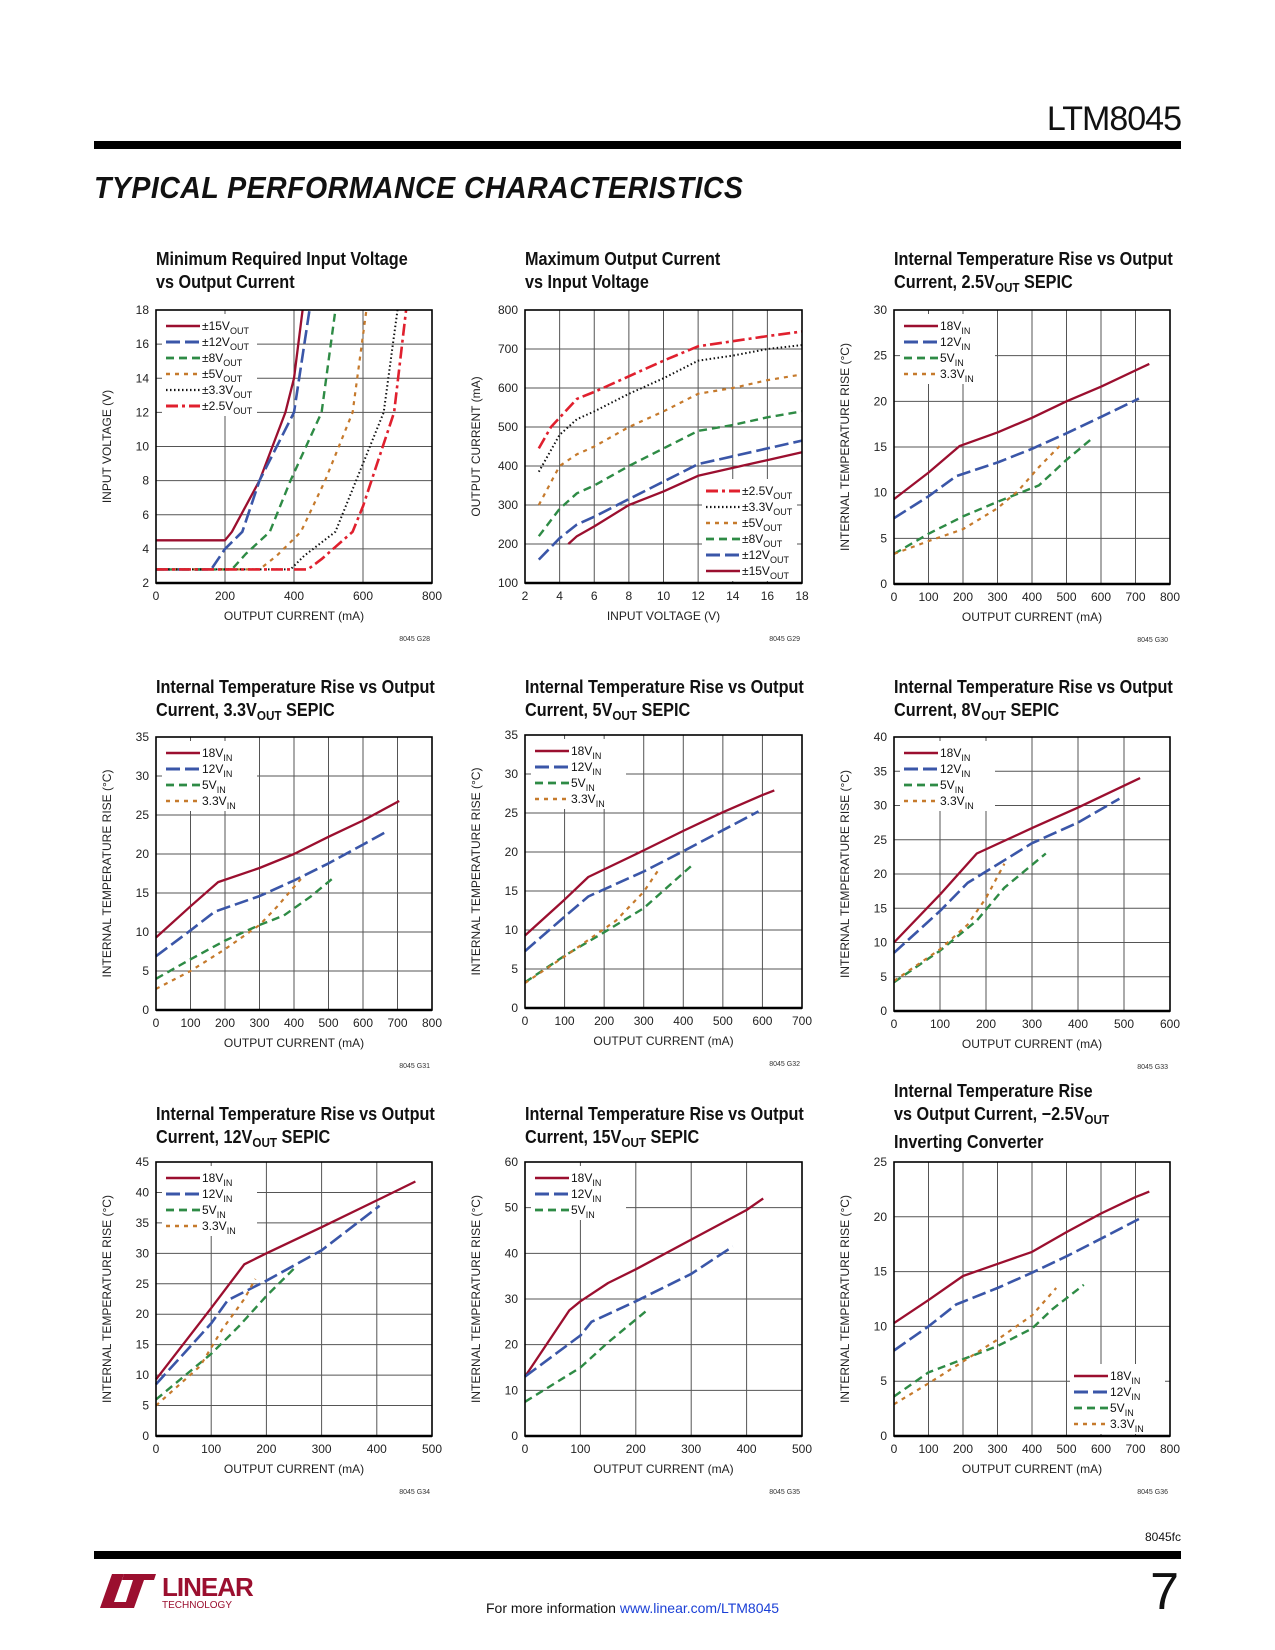 This screenshot has height=1650, width=1275. What do you see at coordinates (508, 505) in the screenshot?
I see `y-tick-label: 300` at bounding box center [508, 505].